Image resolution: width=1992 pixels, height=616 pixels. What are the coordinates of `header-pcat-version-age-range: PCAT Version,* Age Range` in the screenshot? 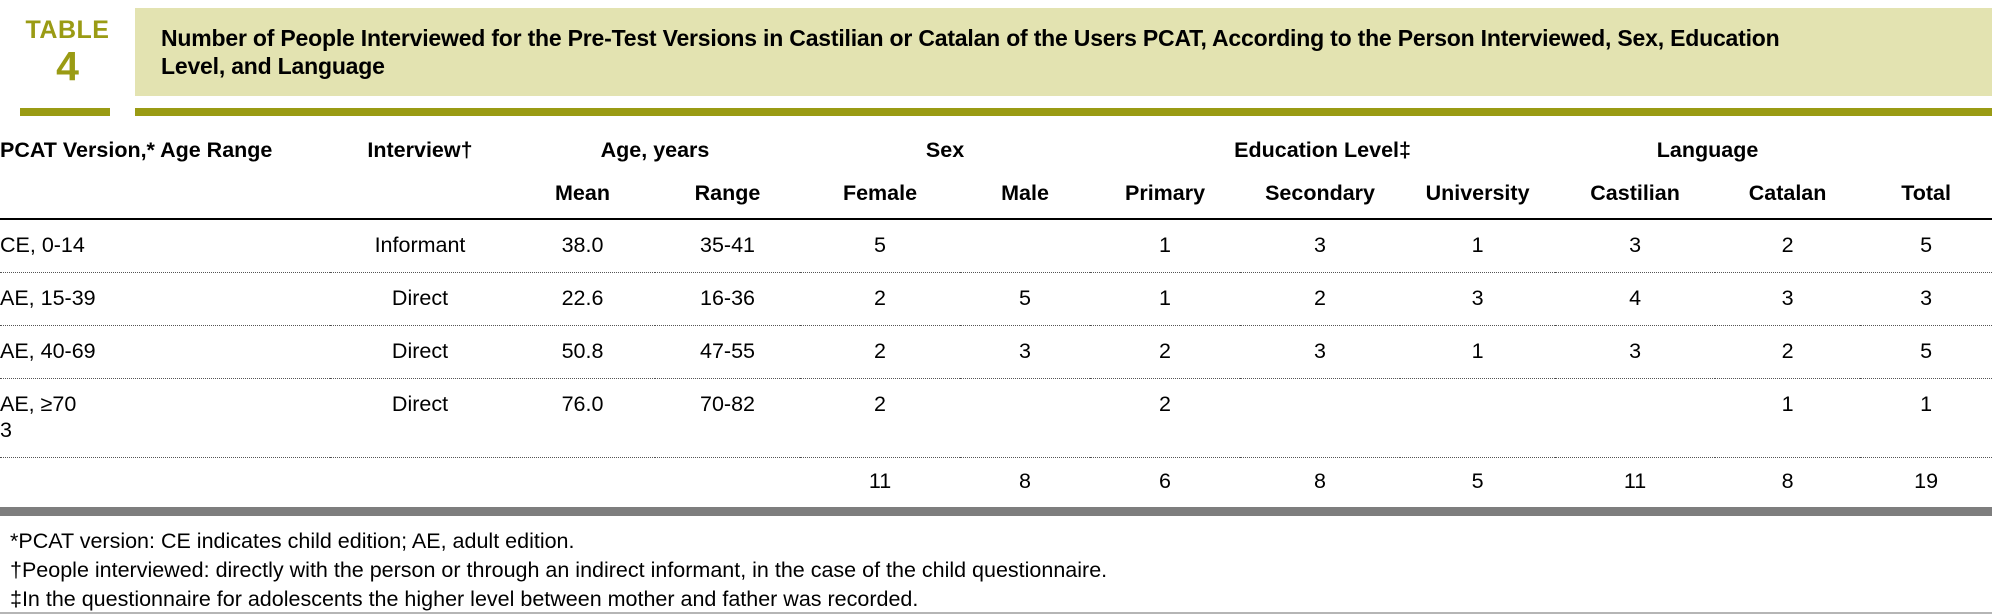 It's located at (136, 150).